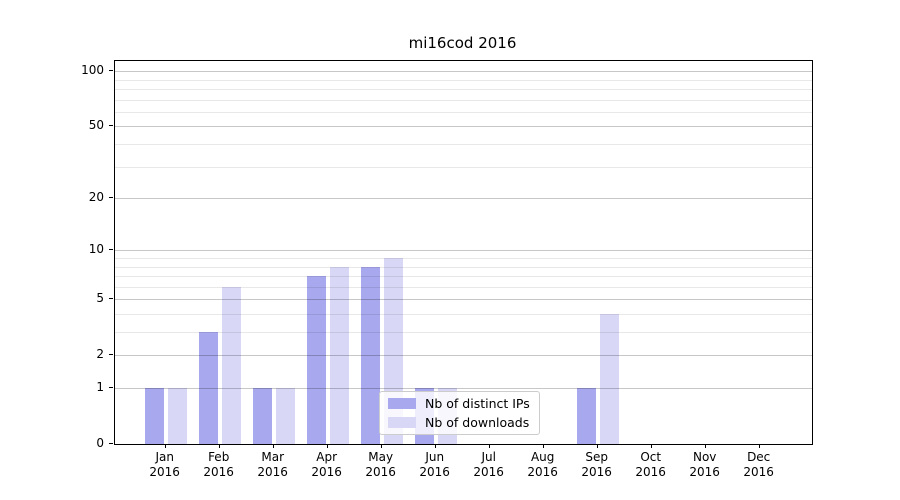 The width and height of the screenshot is (900, 500). Describe the element at coordinates (402, 403) in the screenshot. I see `legend-swatch-distinct-ips` at that location.